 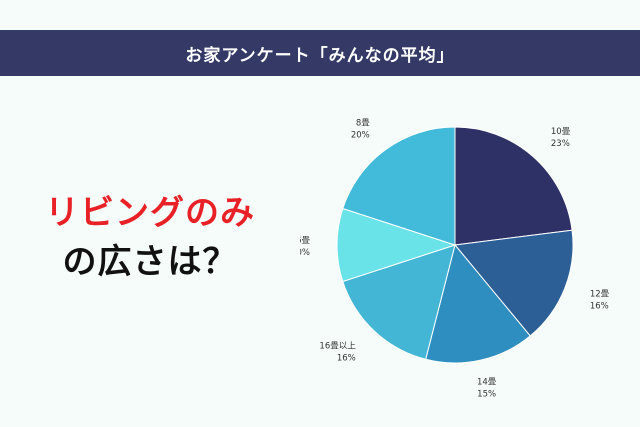 What do you see at coordinates (560, 144) in the screenshot?
I see `slice-percent: 23%` at bounding box center [560, 144].